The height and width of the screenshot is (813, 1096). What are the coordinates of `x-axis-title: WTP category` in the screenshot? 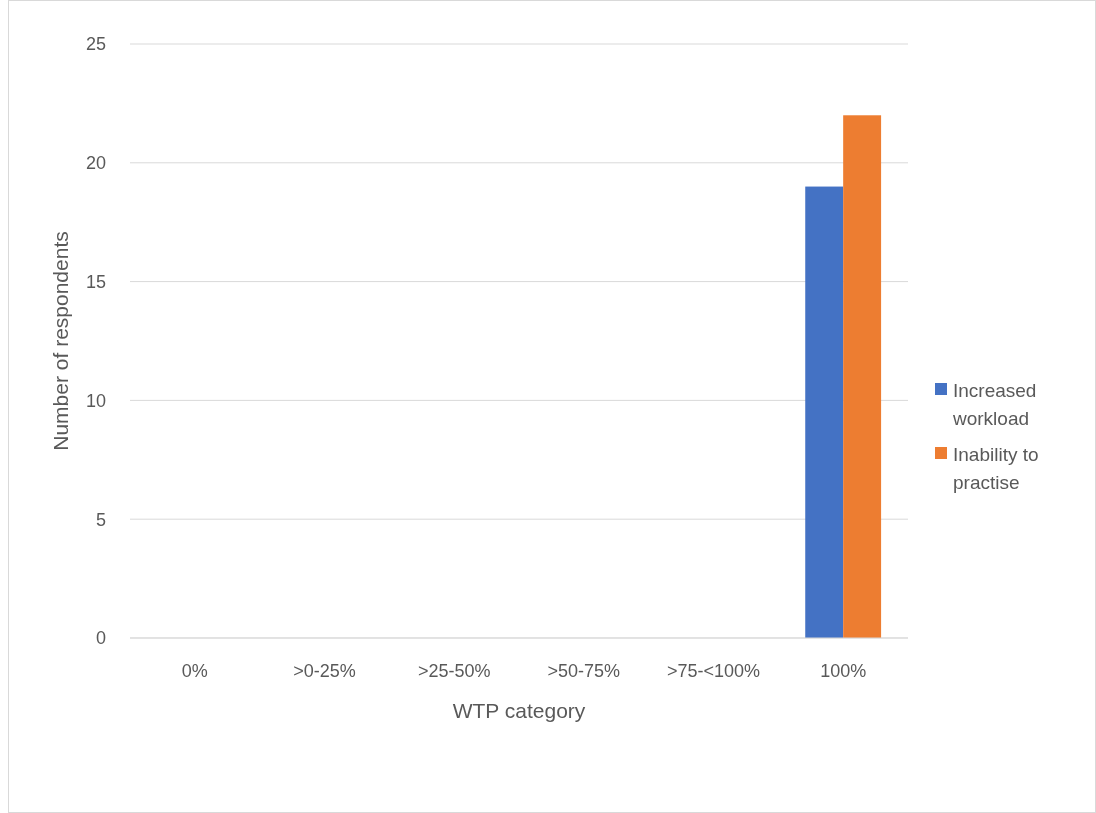 It's located at (519, 710).